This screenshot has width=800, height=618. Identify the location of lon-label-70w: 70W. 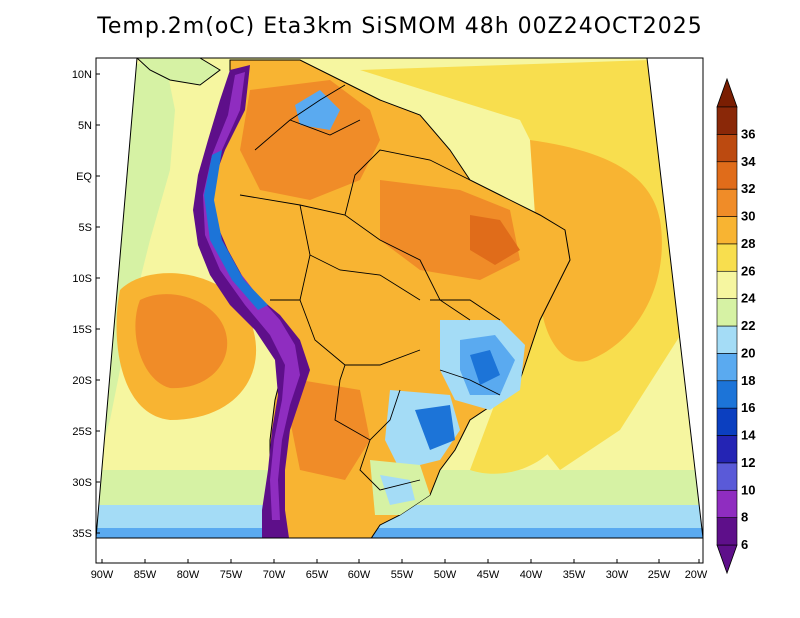
(274, 575).